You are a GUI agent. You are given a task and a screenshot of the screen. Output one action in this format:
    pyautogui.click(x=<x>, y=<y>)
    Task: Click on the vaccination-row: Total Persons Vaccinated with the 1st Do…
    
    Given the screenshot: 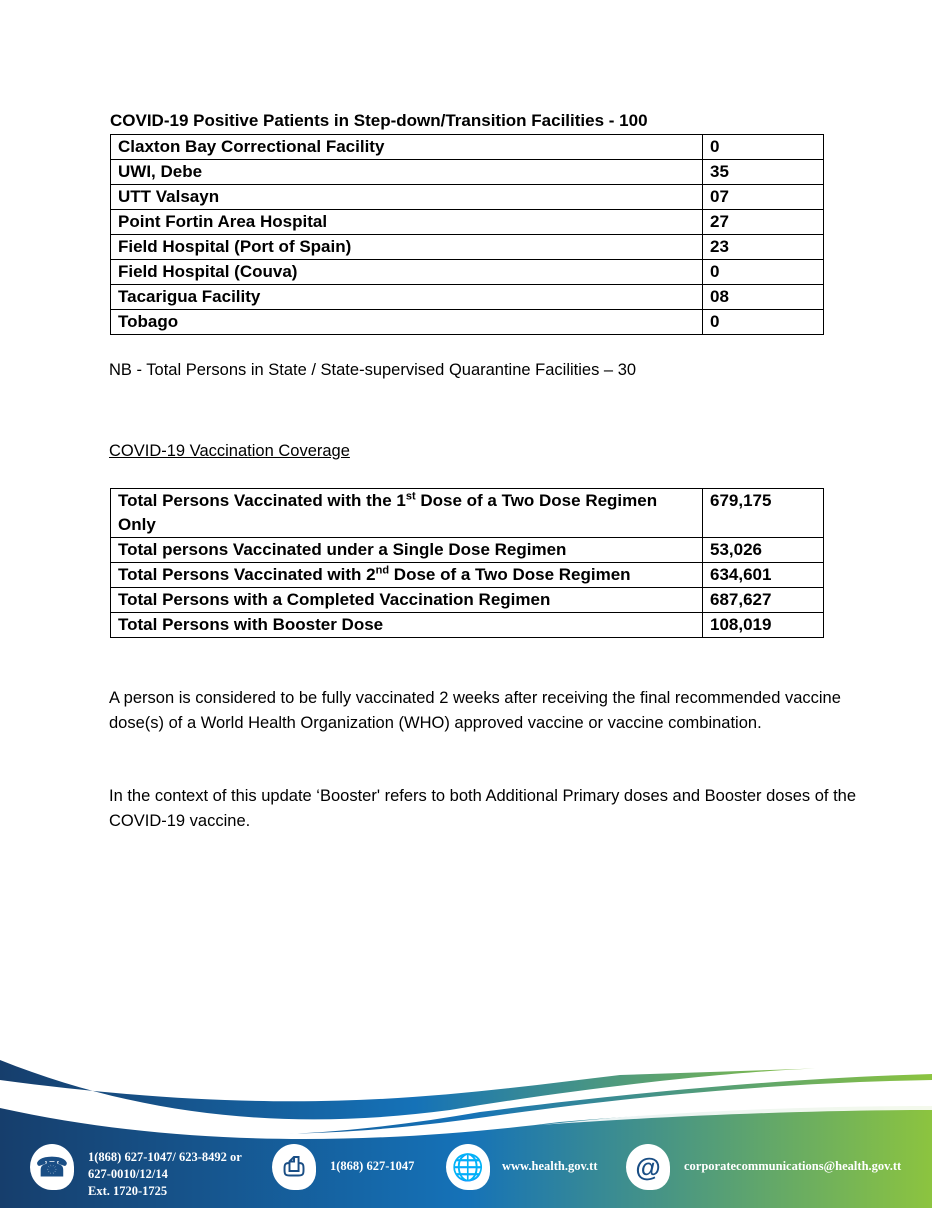 What is the action you would take?
    pyautogui.click(x=467, y=513)
    